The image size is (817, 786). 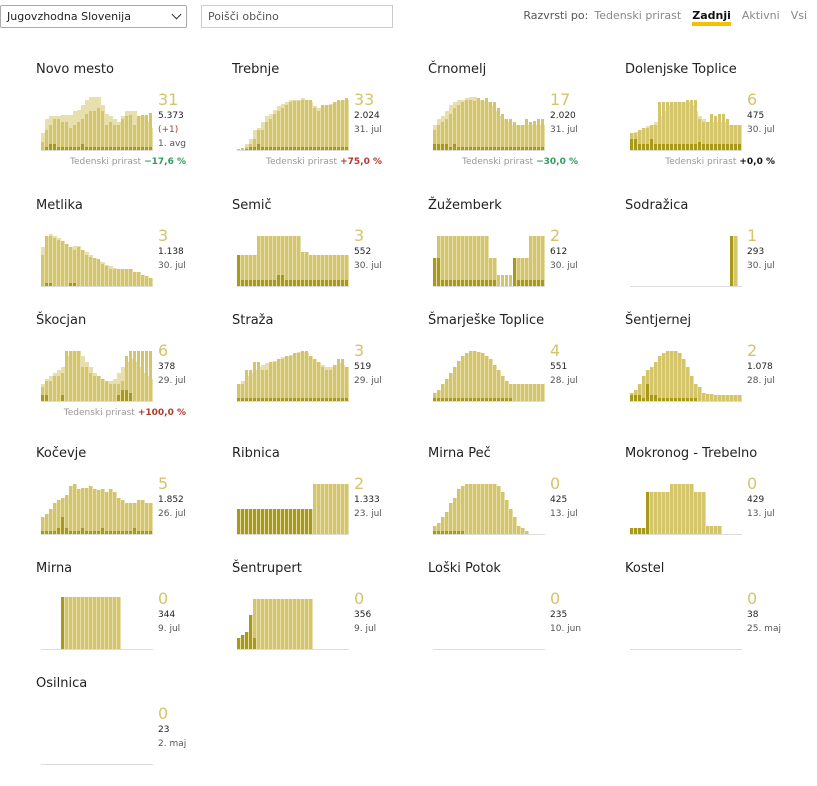 What do you see at coordinates (252, 205) in the screenshot?
I see `municipality-name: Semič` at bounding box center [252, 205].